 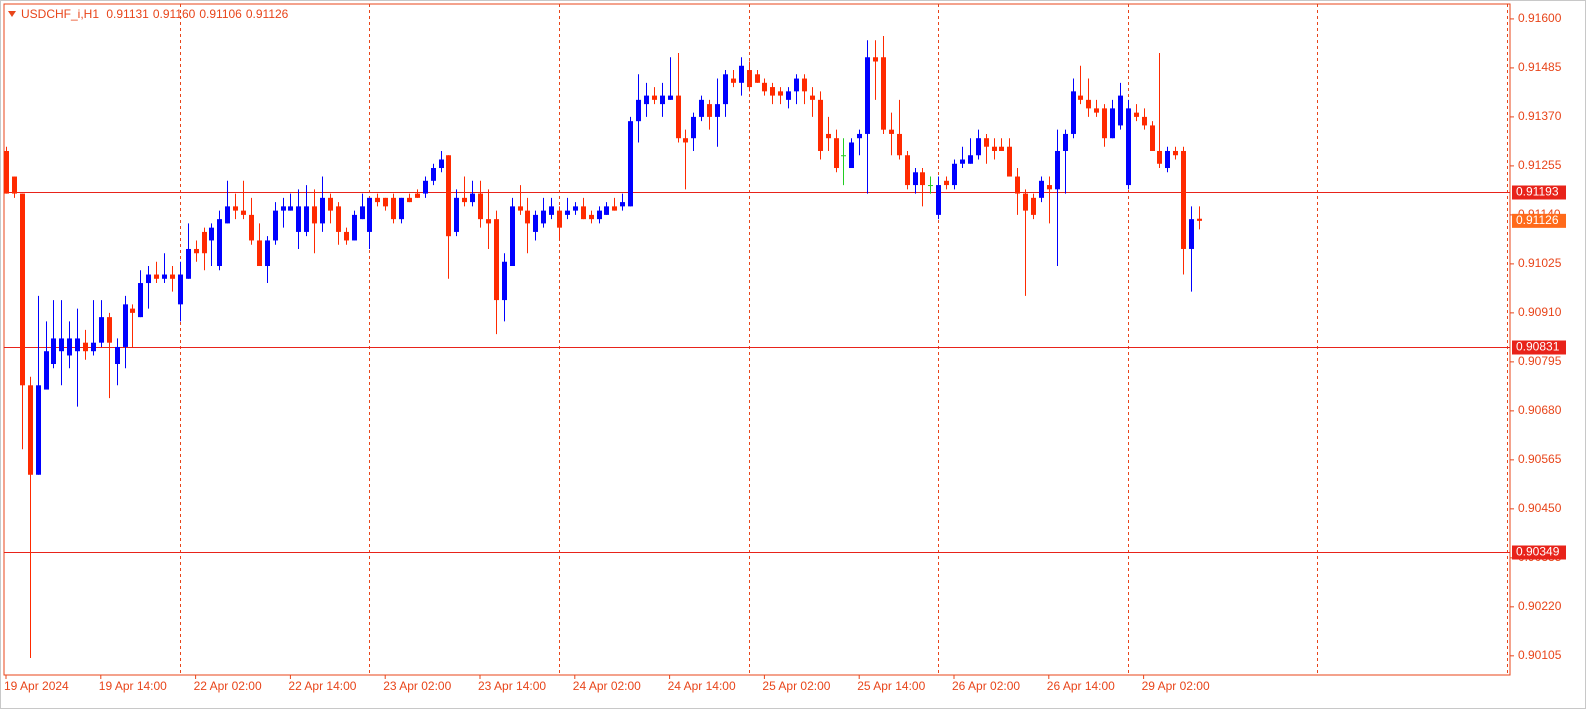 What do you see at coordinates (796, 686) in the screenshot?
I see `x-tick-label: 25 Apr 02:00` at bounding box center [796, 686].